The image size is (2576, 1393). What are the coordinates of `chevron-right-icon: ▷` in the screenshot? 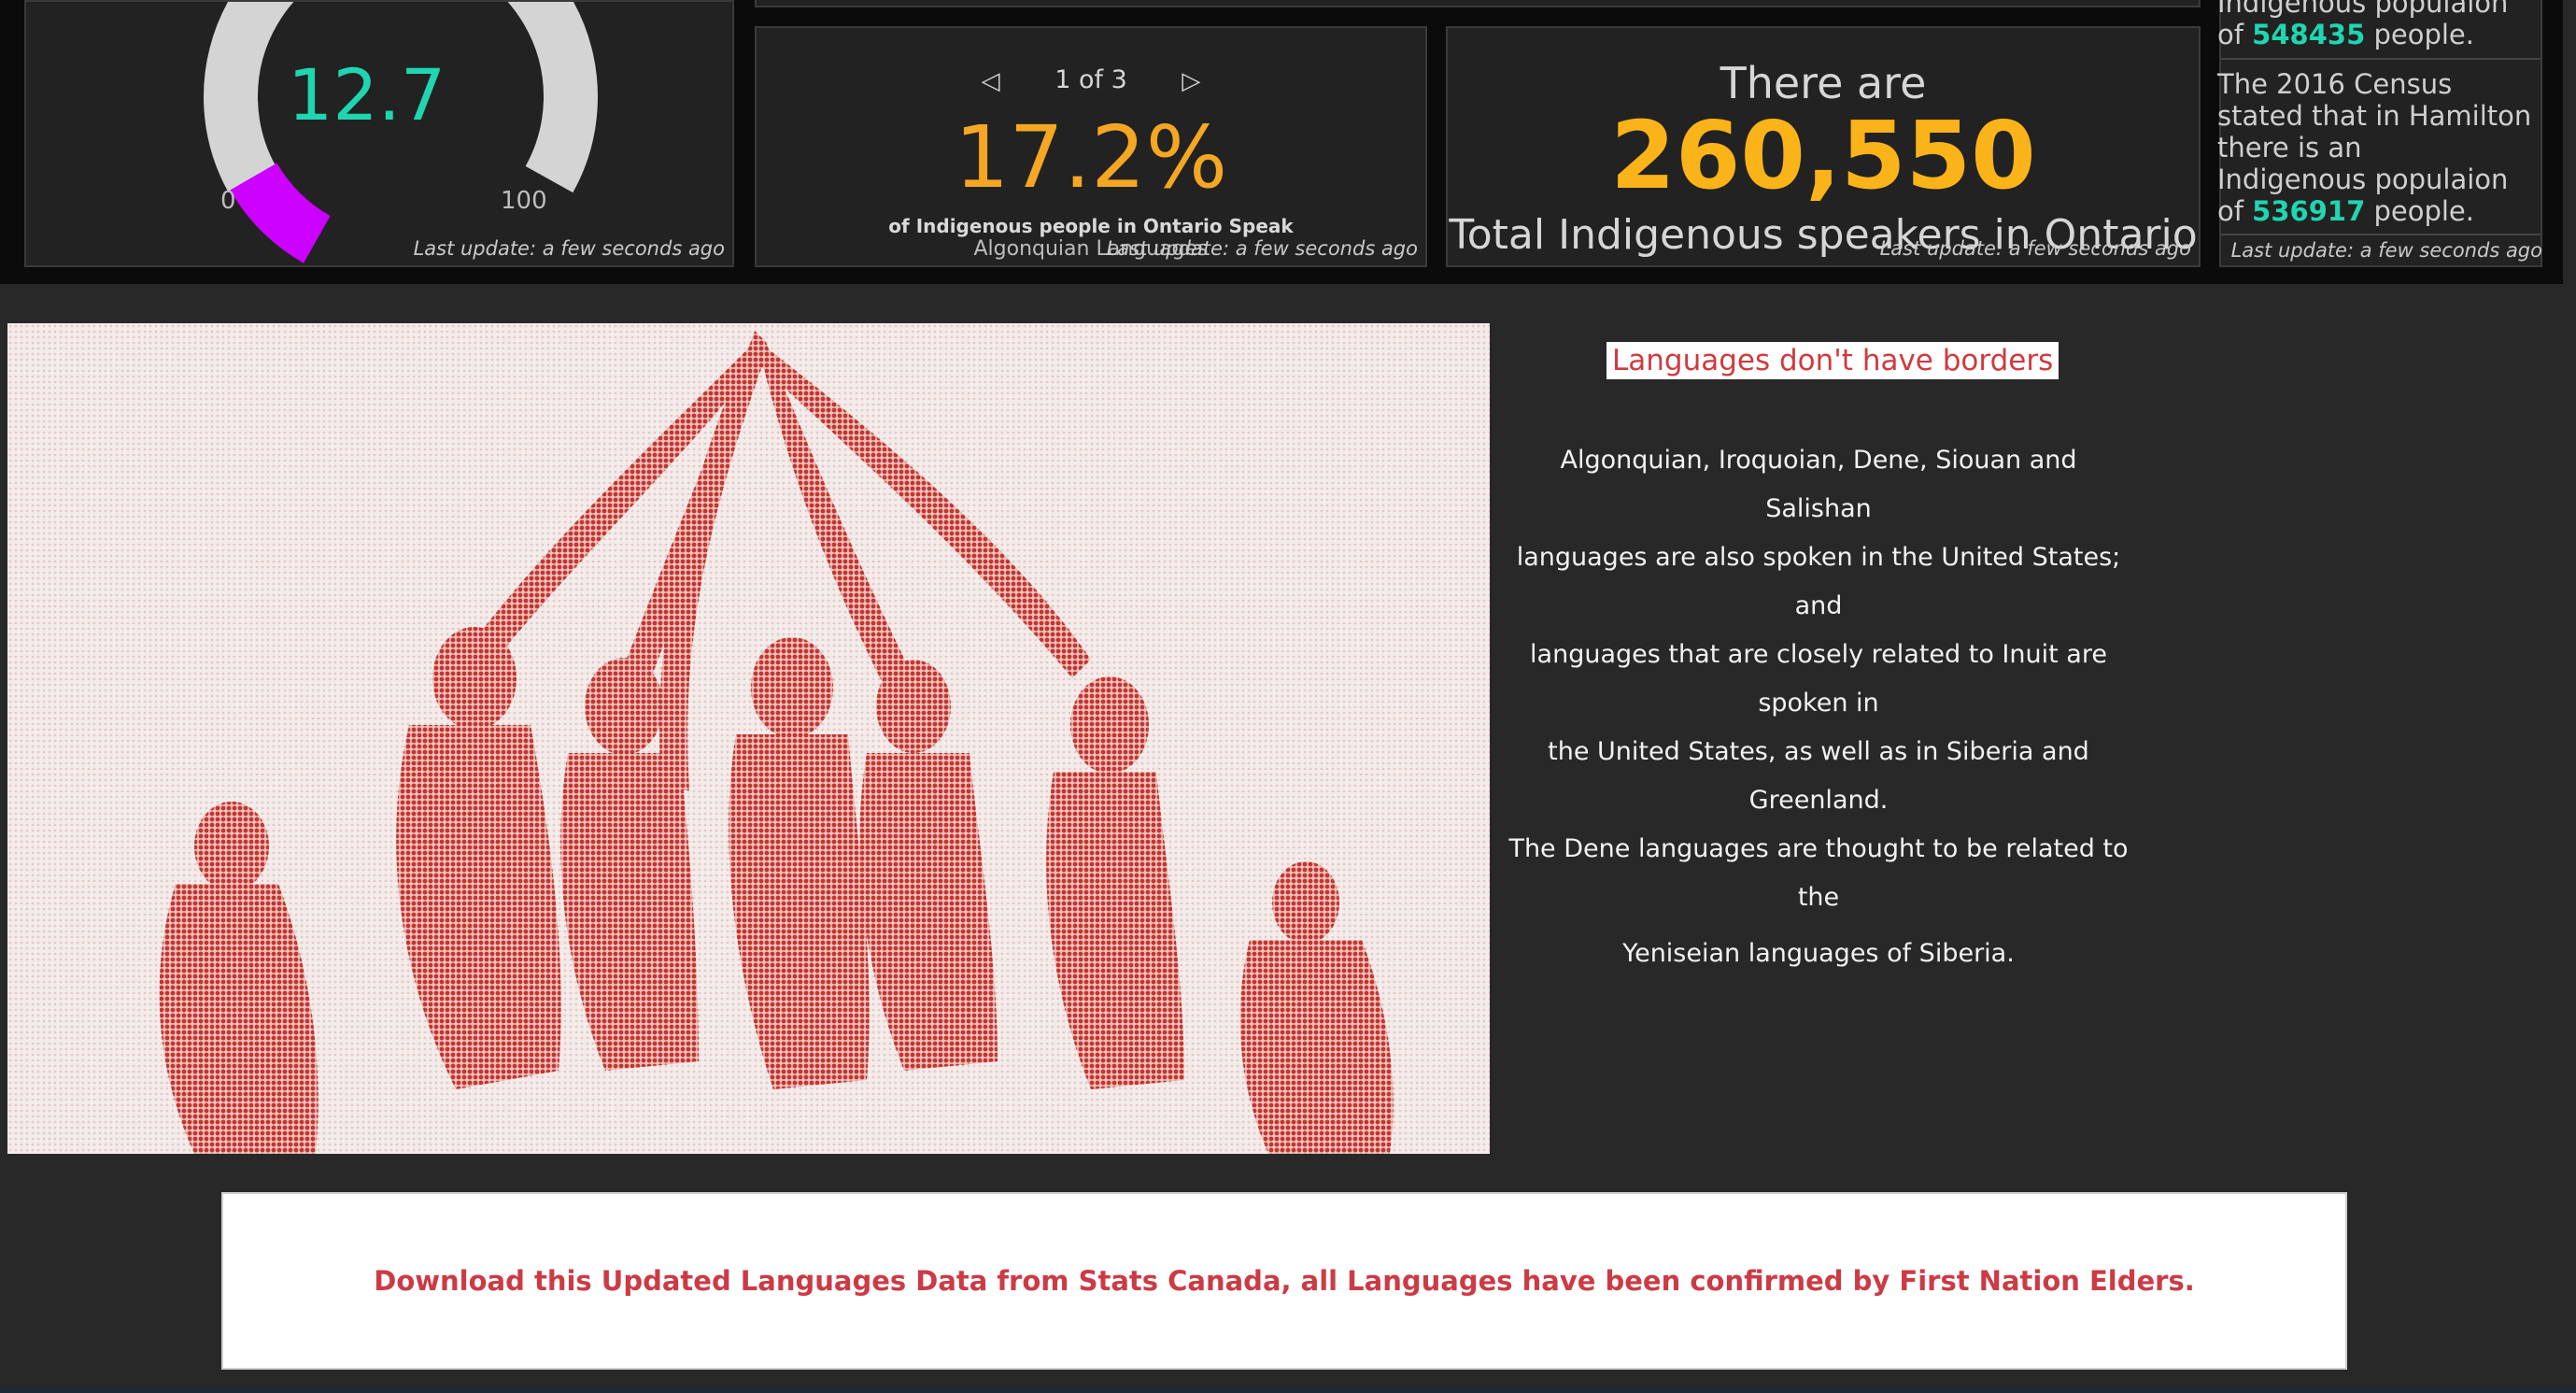 It's located at (1191, 80).